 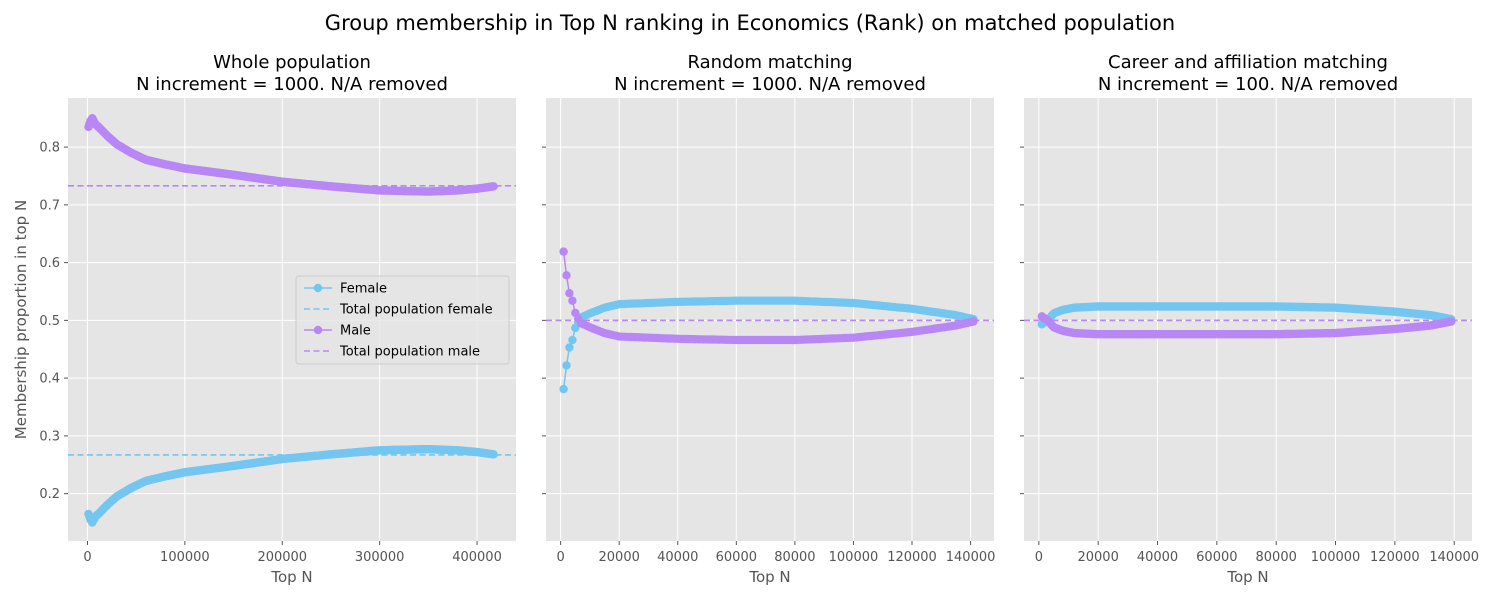 What do you see at coordinates (1248, 84) in the screenshot?
I see `panel-subtitle: N increment = 100. N/A removed` at bounding box center [1248, 84].